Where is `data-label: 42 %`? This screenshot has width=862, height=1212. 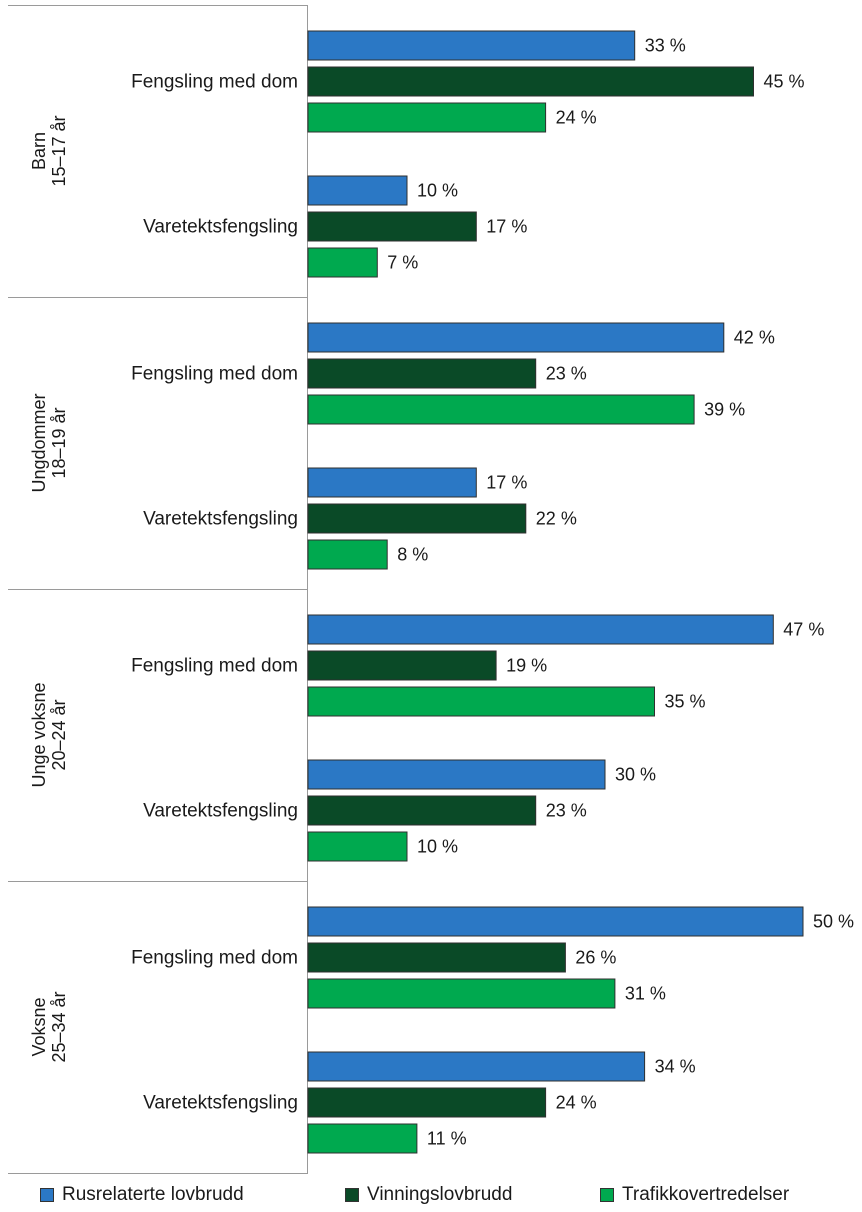
data-label: 42 % is located at coordinates (754, 338).